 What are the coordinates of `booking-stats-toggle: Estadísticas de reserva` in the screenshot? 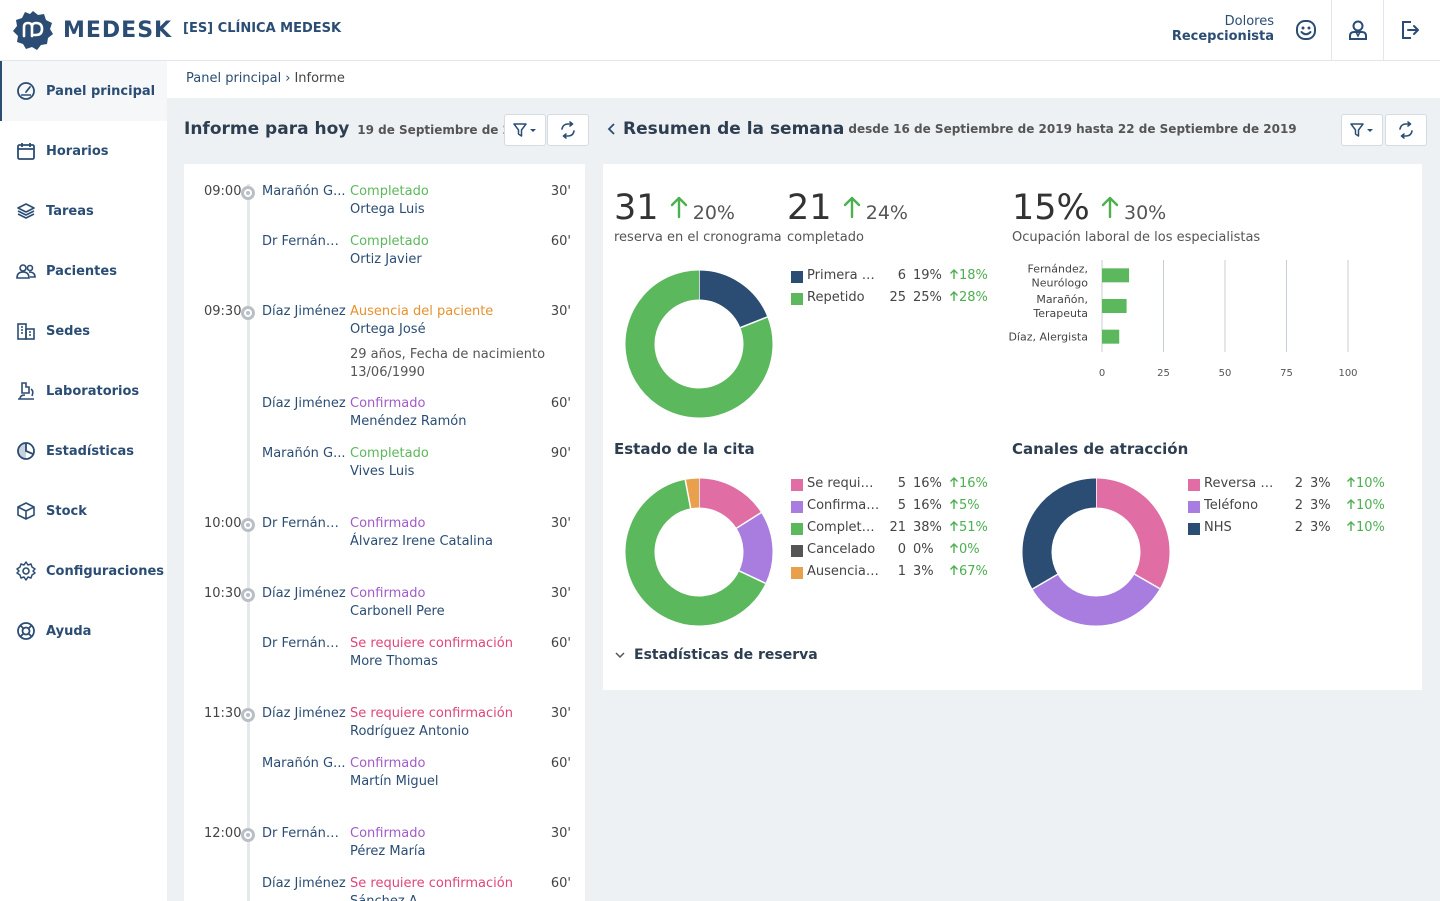 It's located at (716, 655).